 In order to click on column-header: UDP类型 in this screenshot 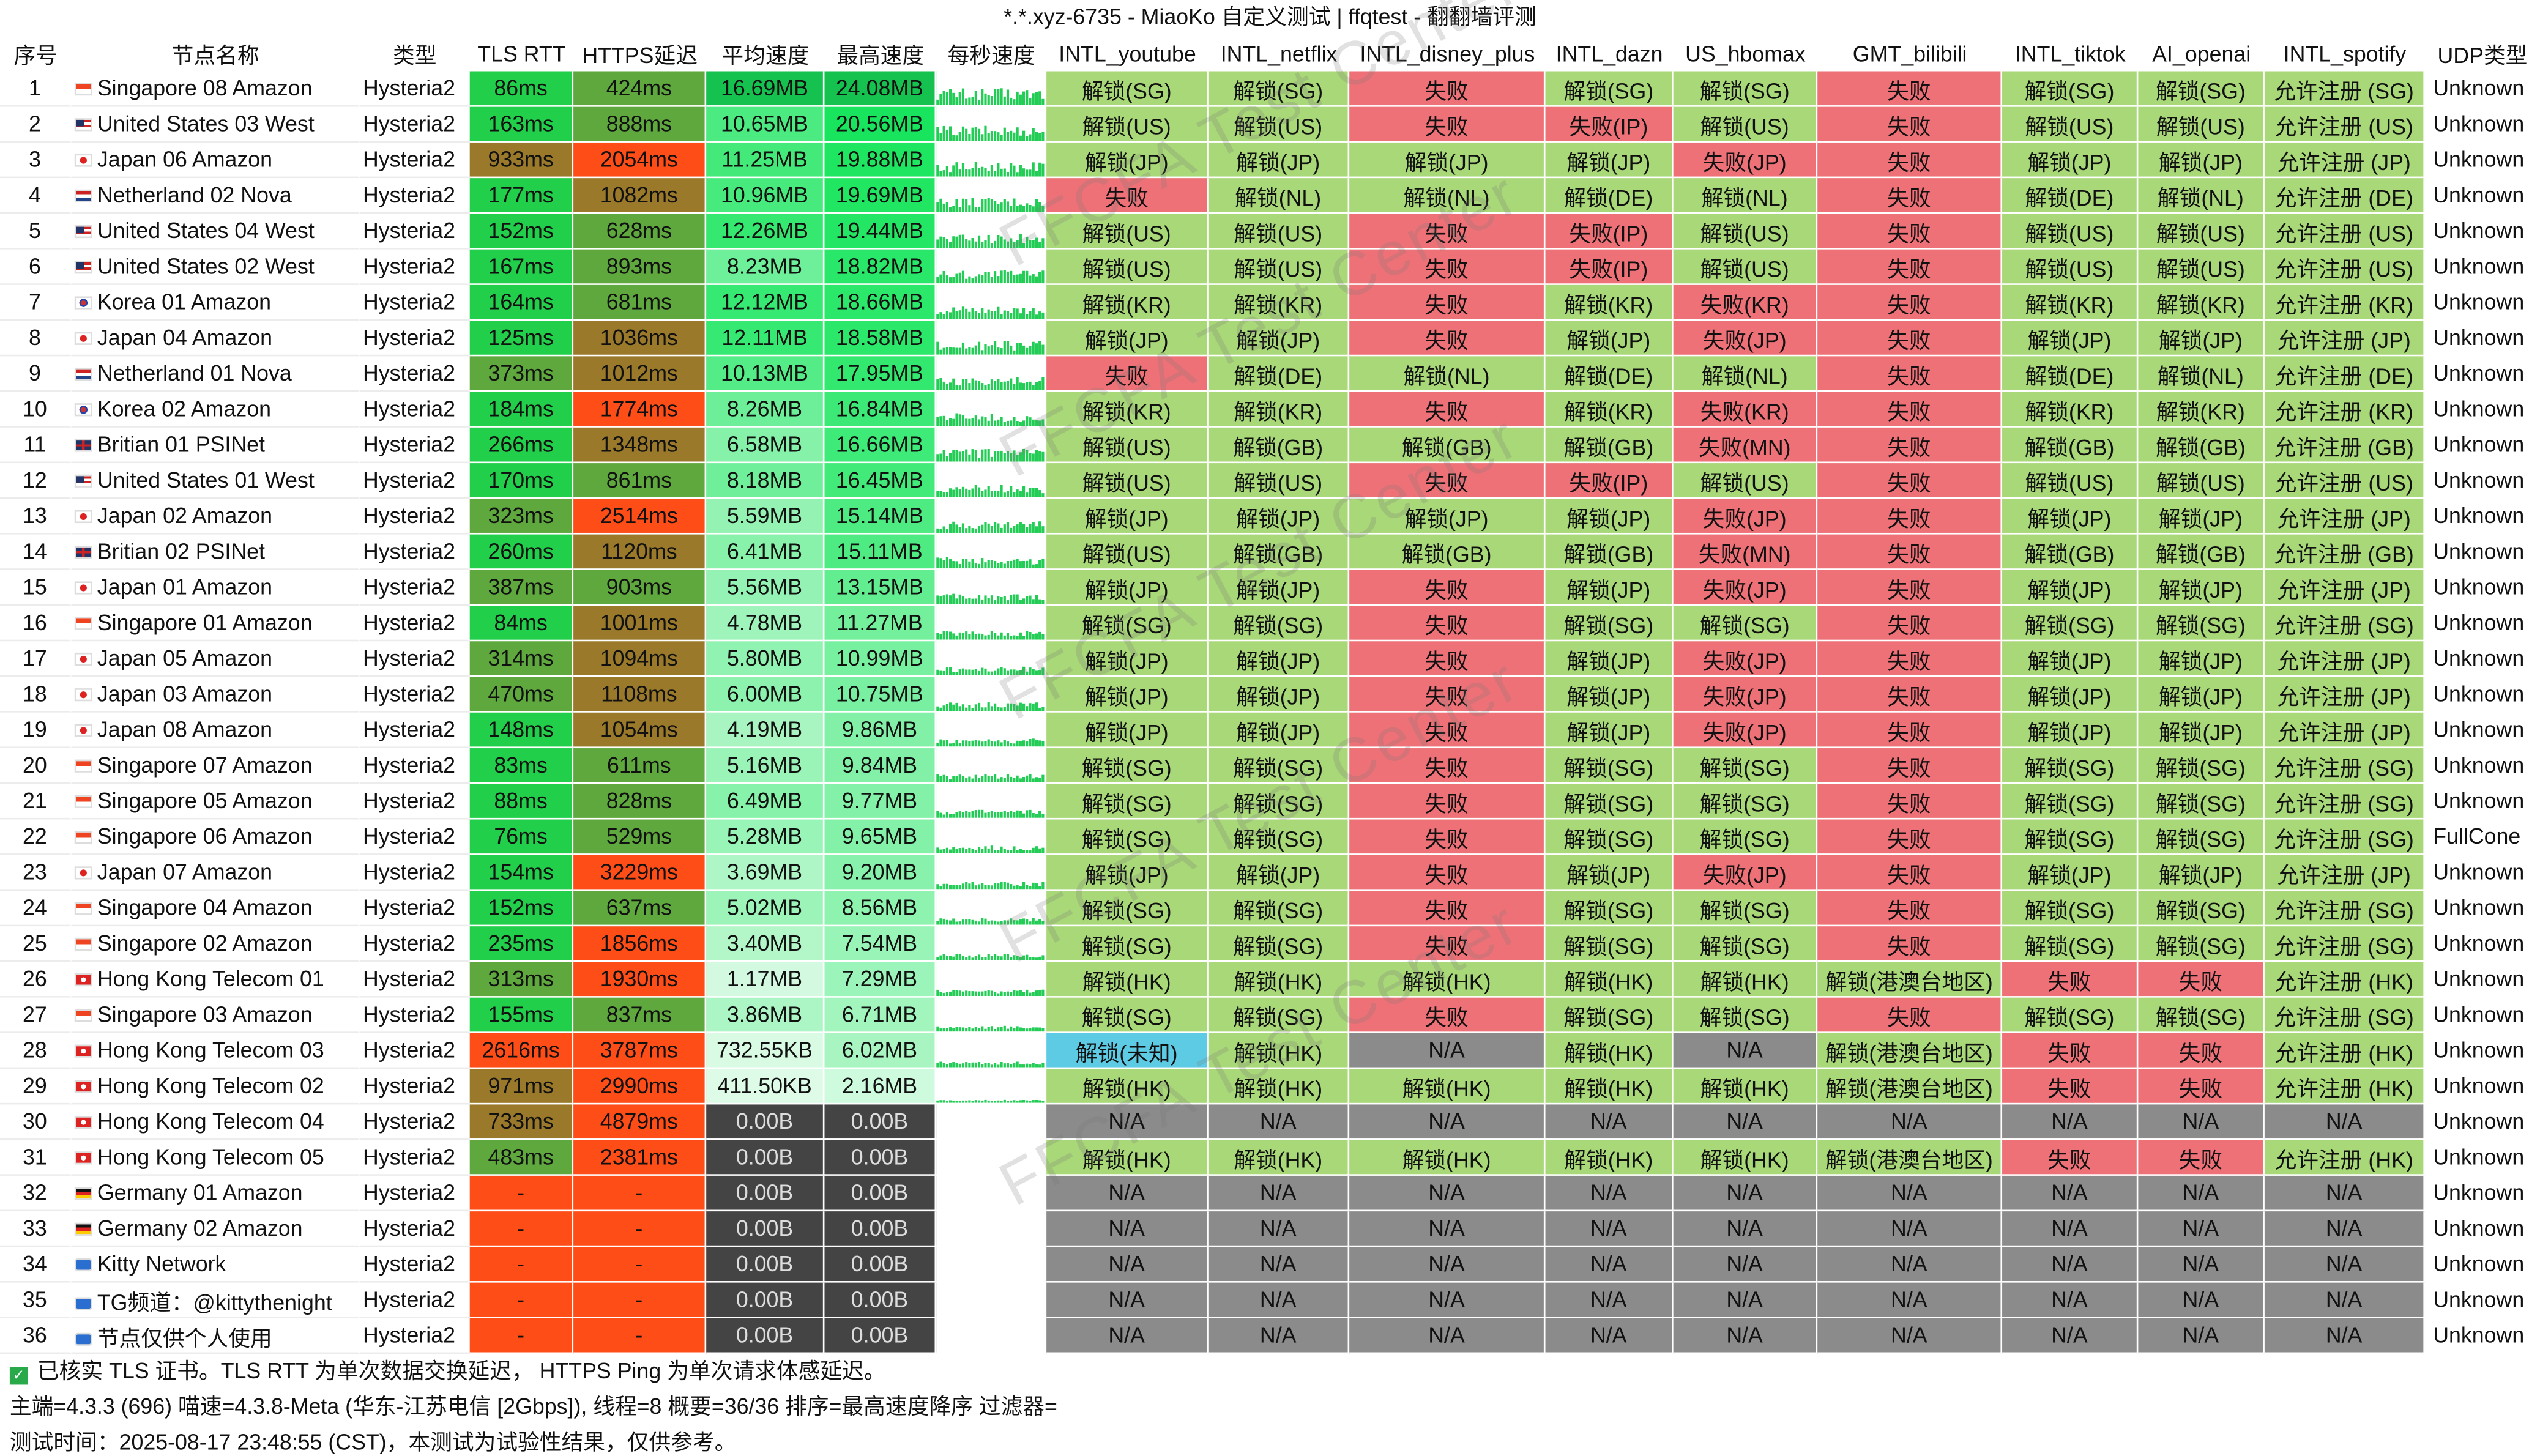, I will do `click(2482, 56)`.